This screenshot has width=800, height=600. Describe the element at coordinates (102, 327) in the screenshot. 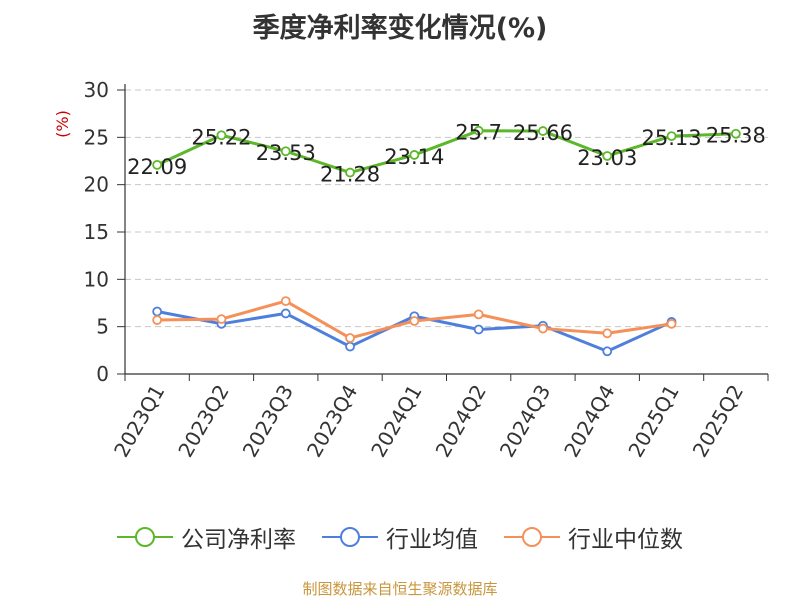

I see `y-tick-label: 5` at that location.